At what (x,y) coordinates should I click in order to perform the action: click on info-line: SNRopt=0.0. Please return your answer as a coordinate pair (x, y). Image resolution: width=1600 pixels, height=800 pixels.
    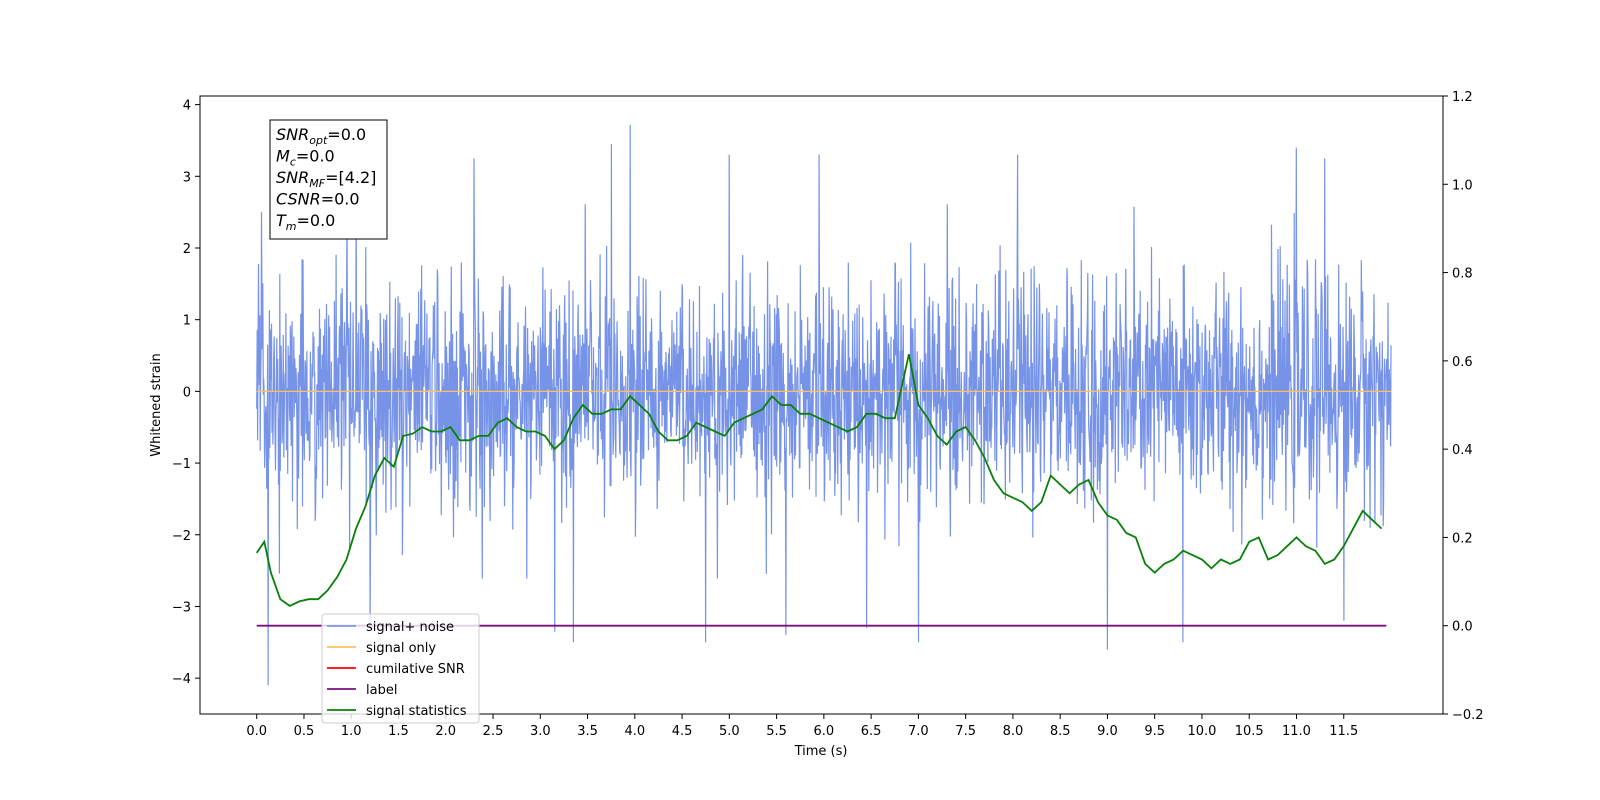
    Looking at the image, I should click on (321, 136).